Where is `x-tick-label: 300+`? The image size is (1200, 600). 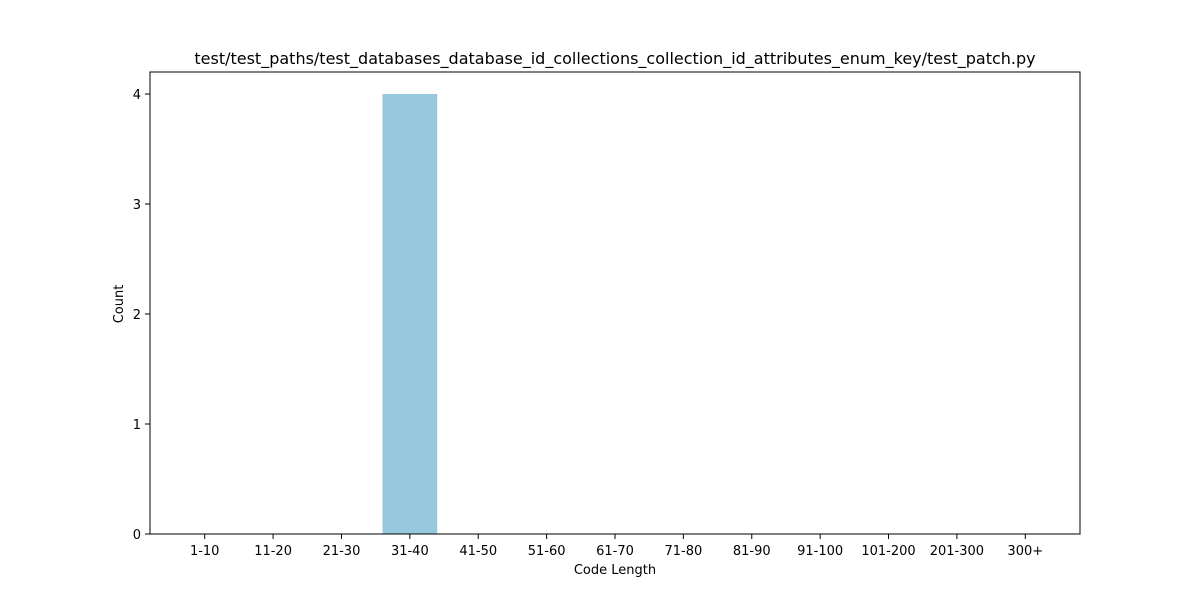 x-tick-label: 300+ is located at coordinates (1025, 551).